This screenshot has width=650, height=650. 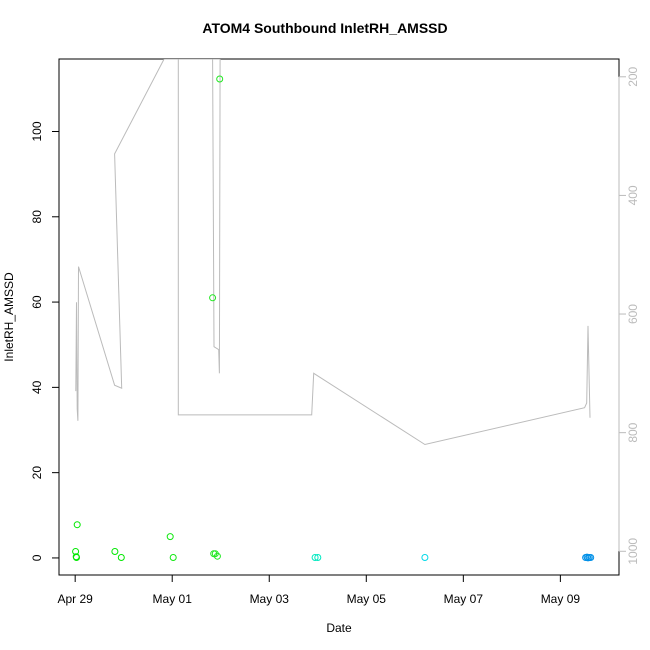 I want to click on y-tick-label: 80, so click(x=37, y=217).